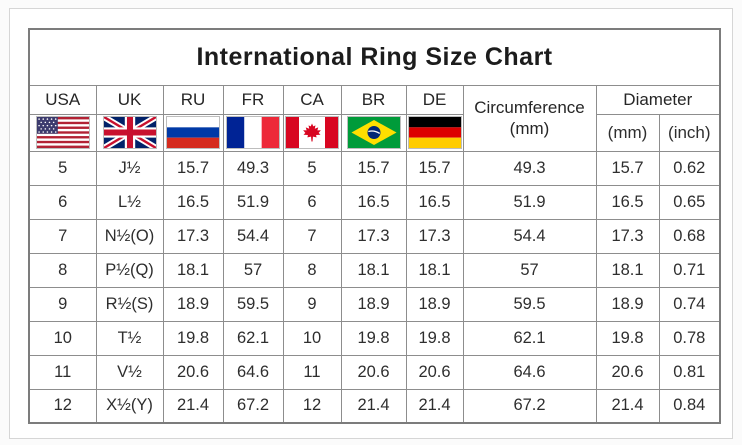 The width and height of the screenshot is (742, 445). I want to click on column-header-diameter-mm: (mm), so click(627, 132).